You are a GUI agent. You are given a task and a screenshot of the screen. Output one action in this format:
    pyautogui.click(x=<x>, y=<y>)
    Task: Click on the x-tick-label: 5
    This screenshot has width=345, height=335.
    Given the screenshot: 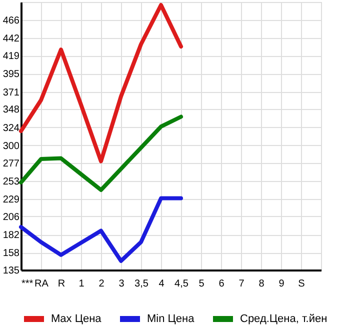 What is the action you would take?
    pyautogui.click(x=201, y=284)
    